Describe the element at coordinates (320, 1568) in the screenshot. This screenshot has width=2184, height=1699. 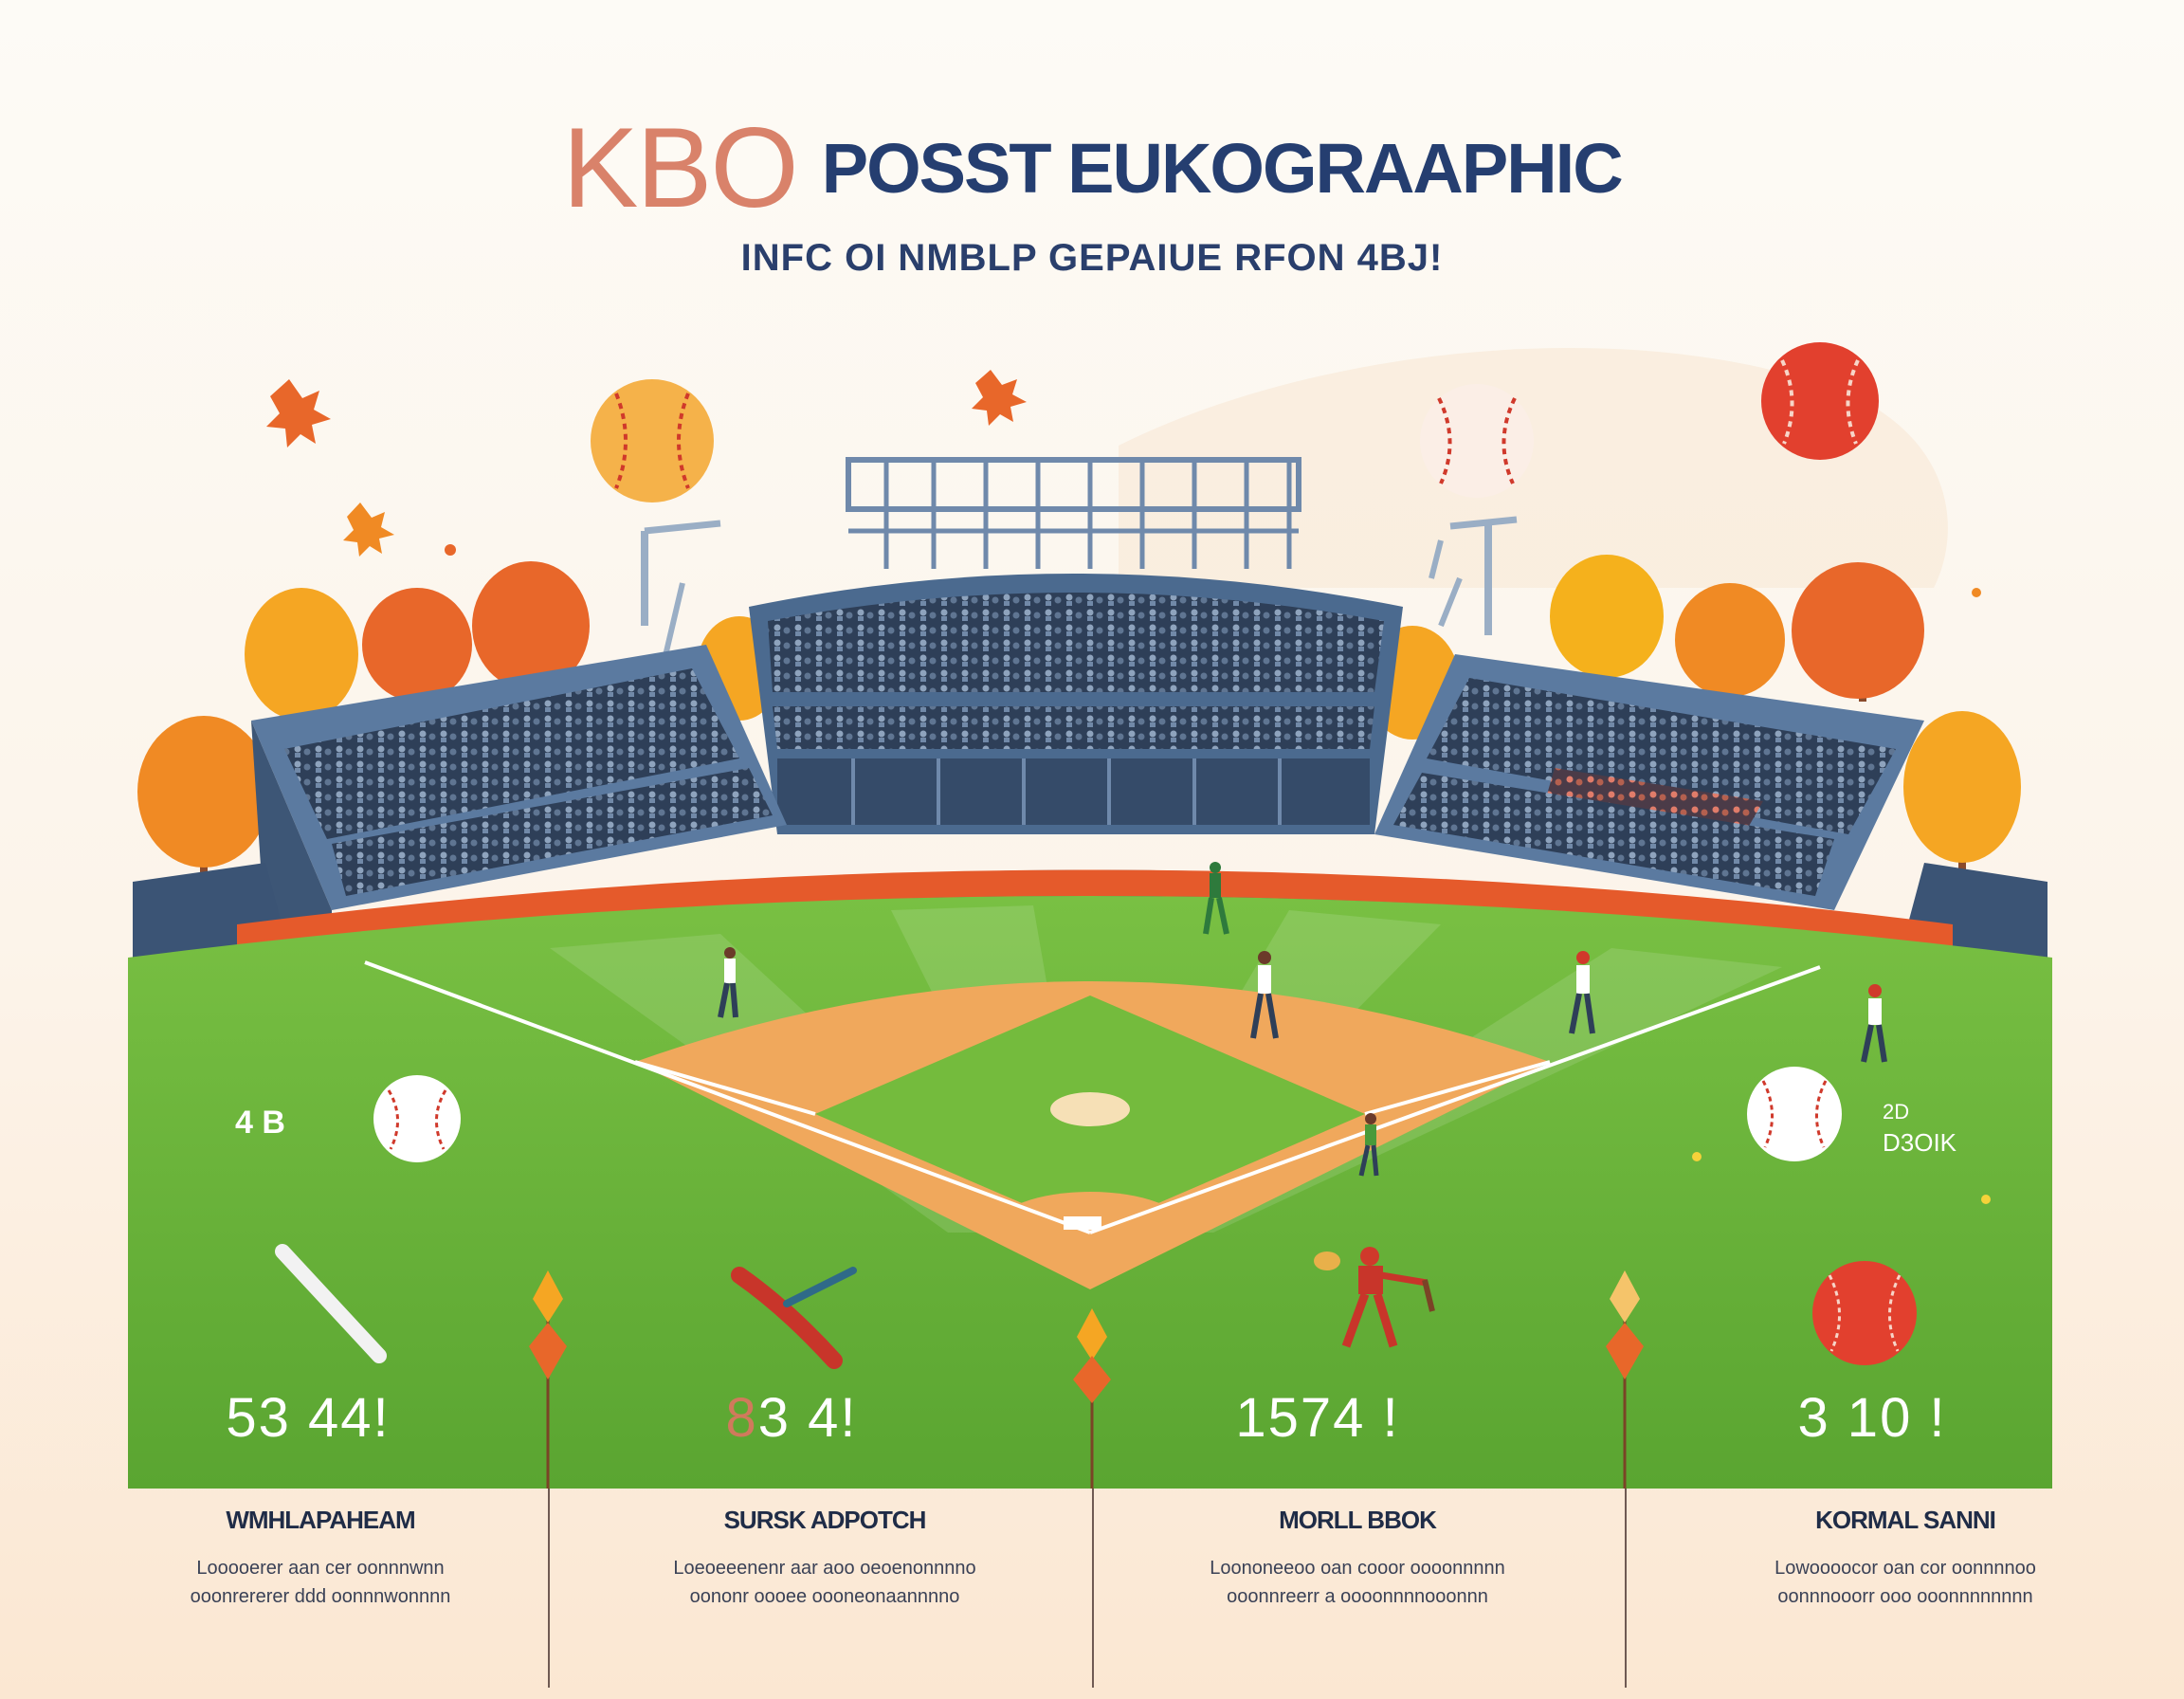
I see `info-text-line: Looooerer aan cer oonnnwnn` at that location.